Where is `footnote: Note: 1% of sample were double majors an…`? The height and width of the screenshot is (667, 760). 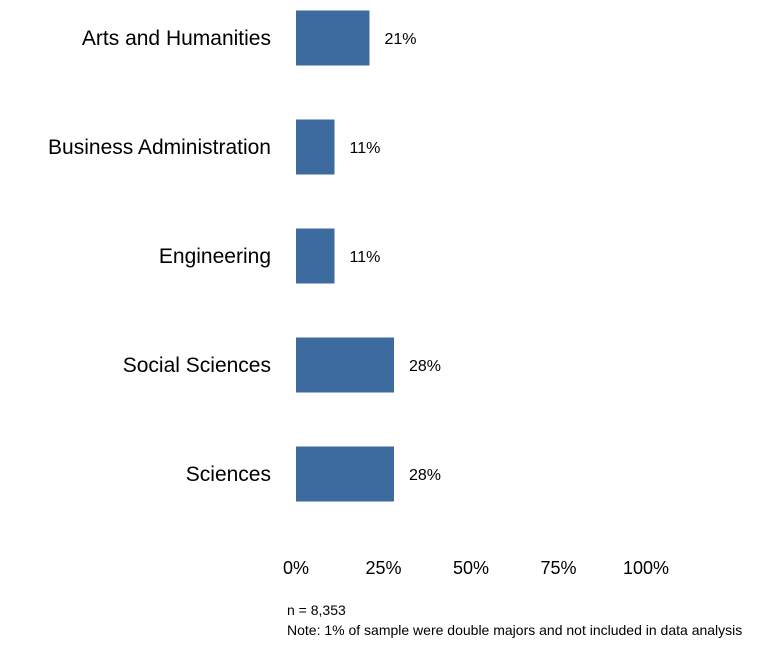
footnote: Note: 1% of sample were double majors an… is located at coordinates (515, 630).